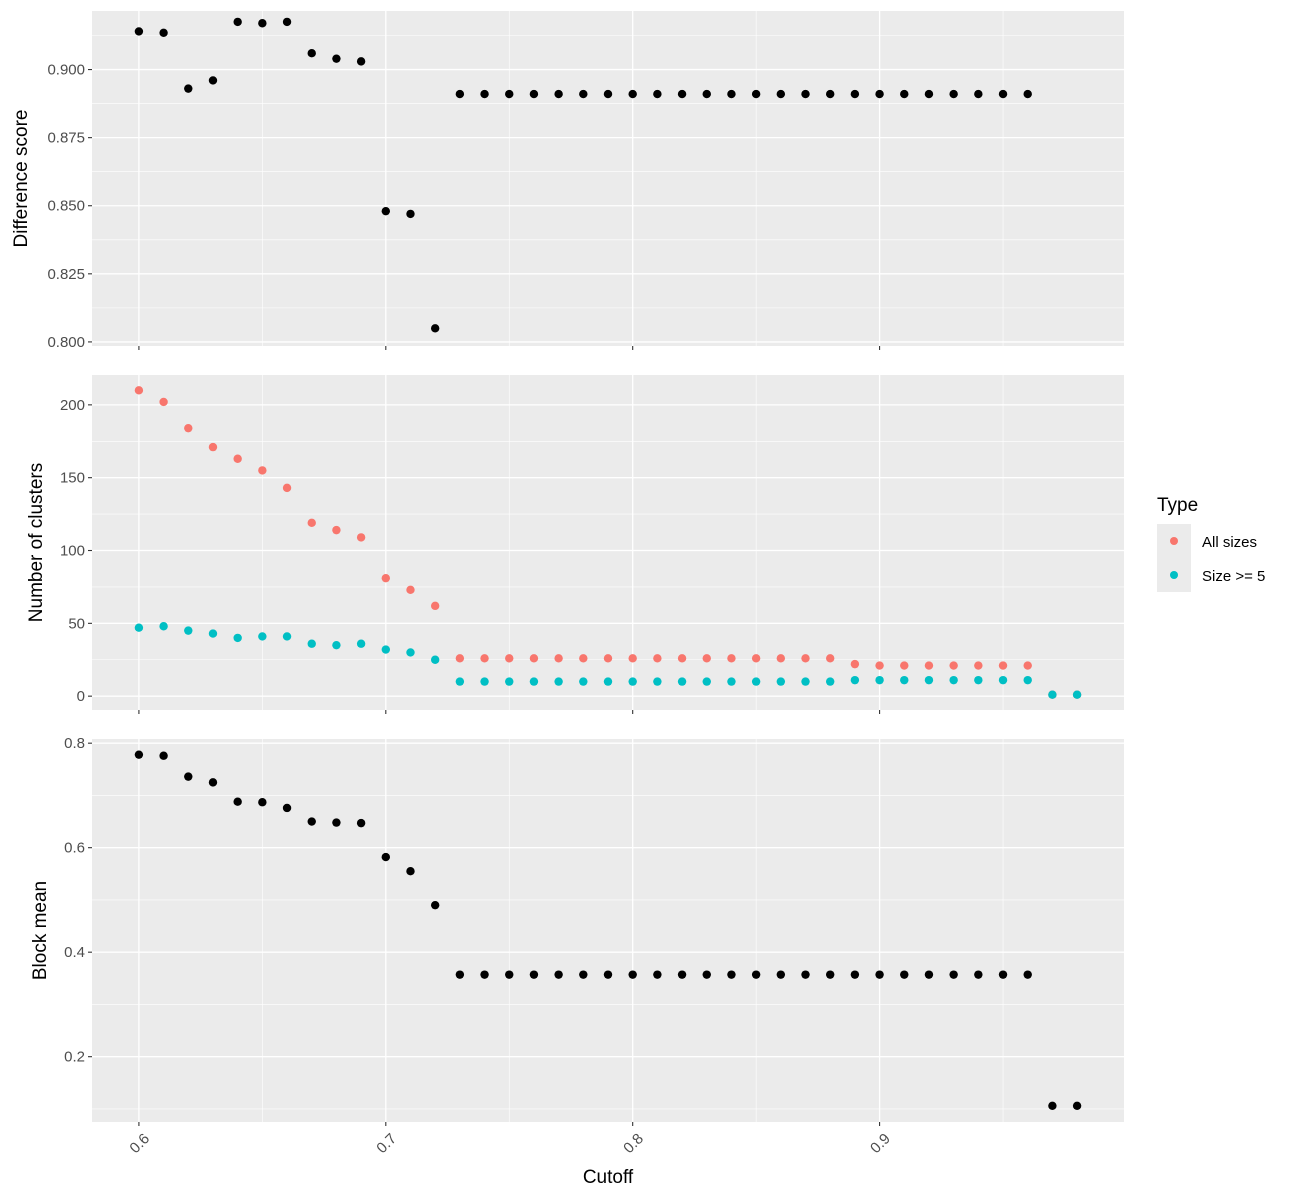 The height and width of the screenshot is (1200, 1300). I want to click on y-tick-label: 0.6, so click(74, 848).